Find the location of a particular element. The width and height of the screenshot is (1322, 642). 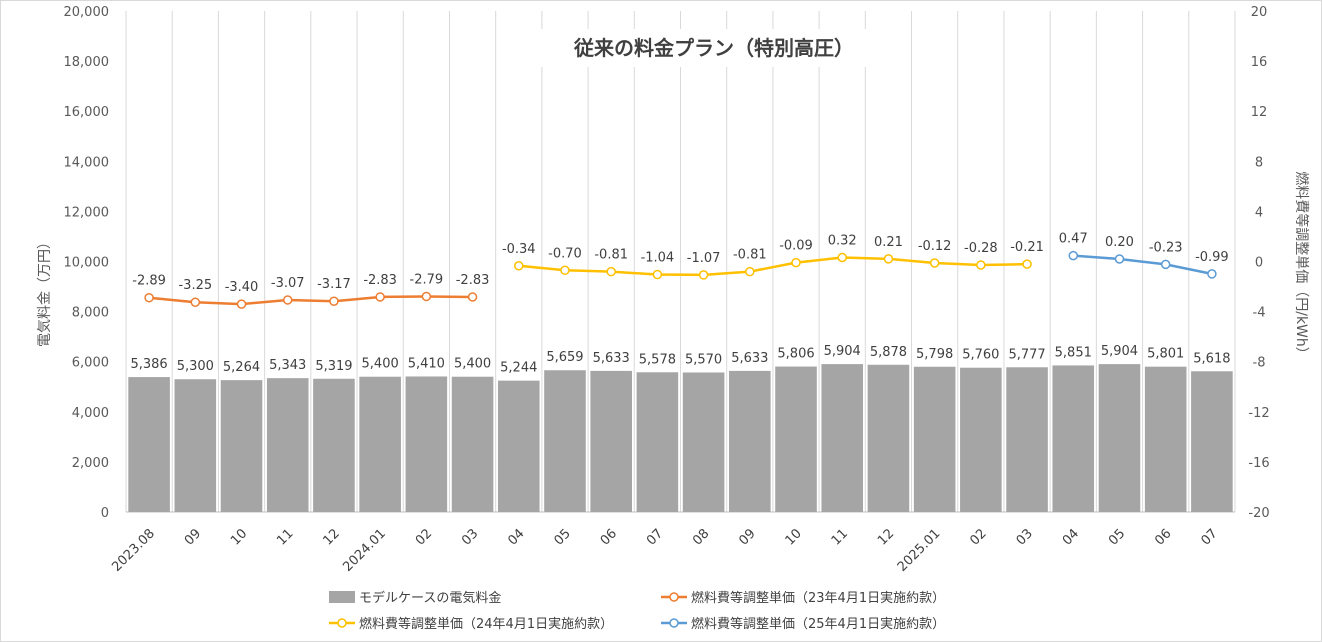

x-tick-label: 2025.01 is located at coordinates (919, 550).